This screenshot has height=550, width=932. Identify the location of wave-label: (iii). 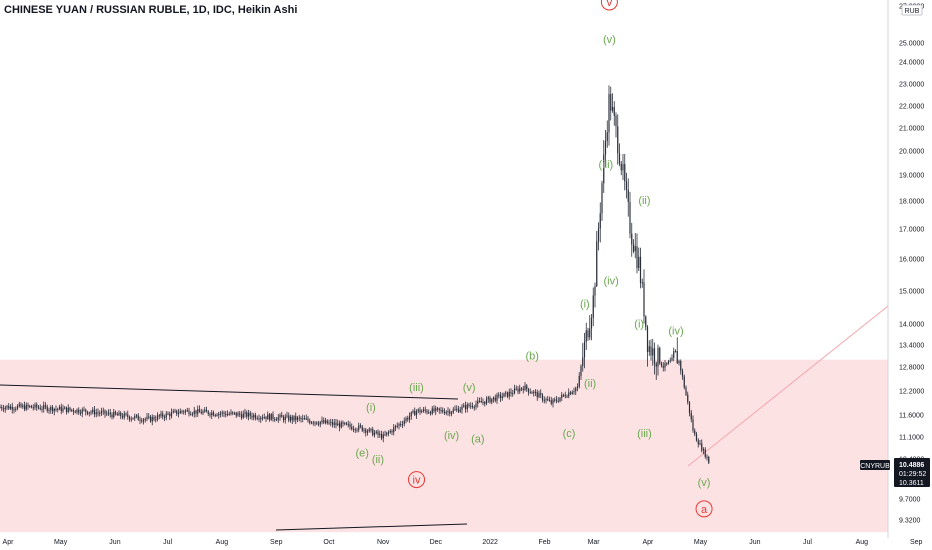
(606, 165).